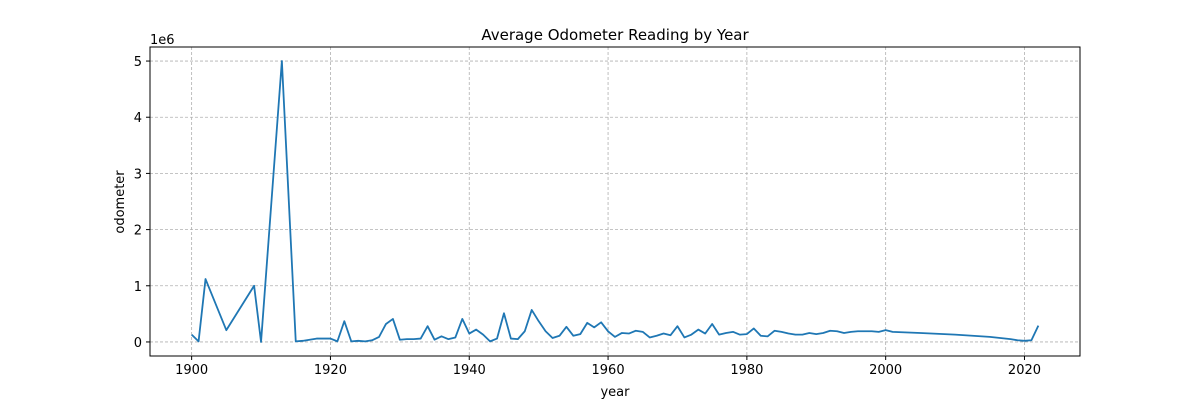 Image resolution: width=1200 pixels, height=400 pixels. I want to click on y-axis-offset-label: 1e6, so click(162, 40).